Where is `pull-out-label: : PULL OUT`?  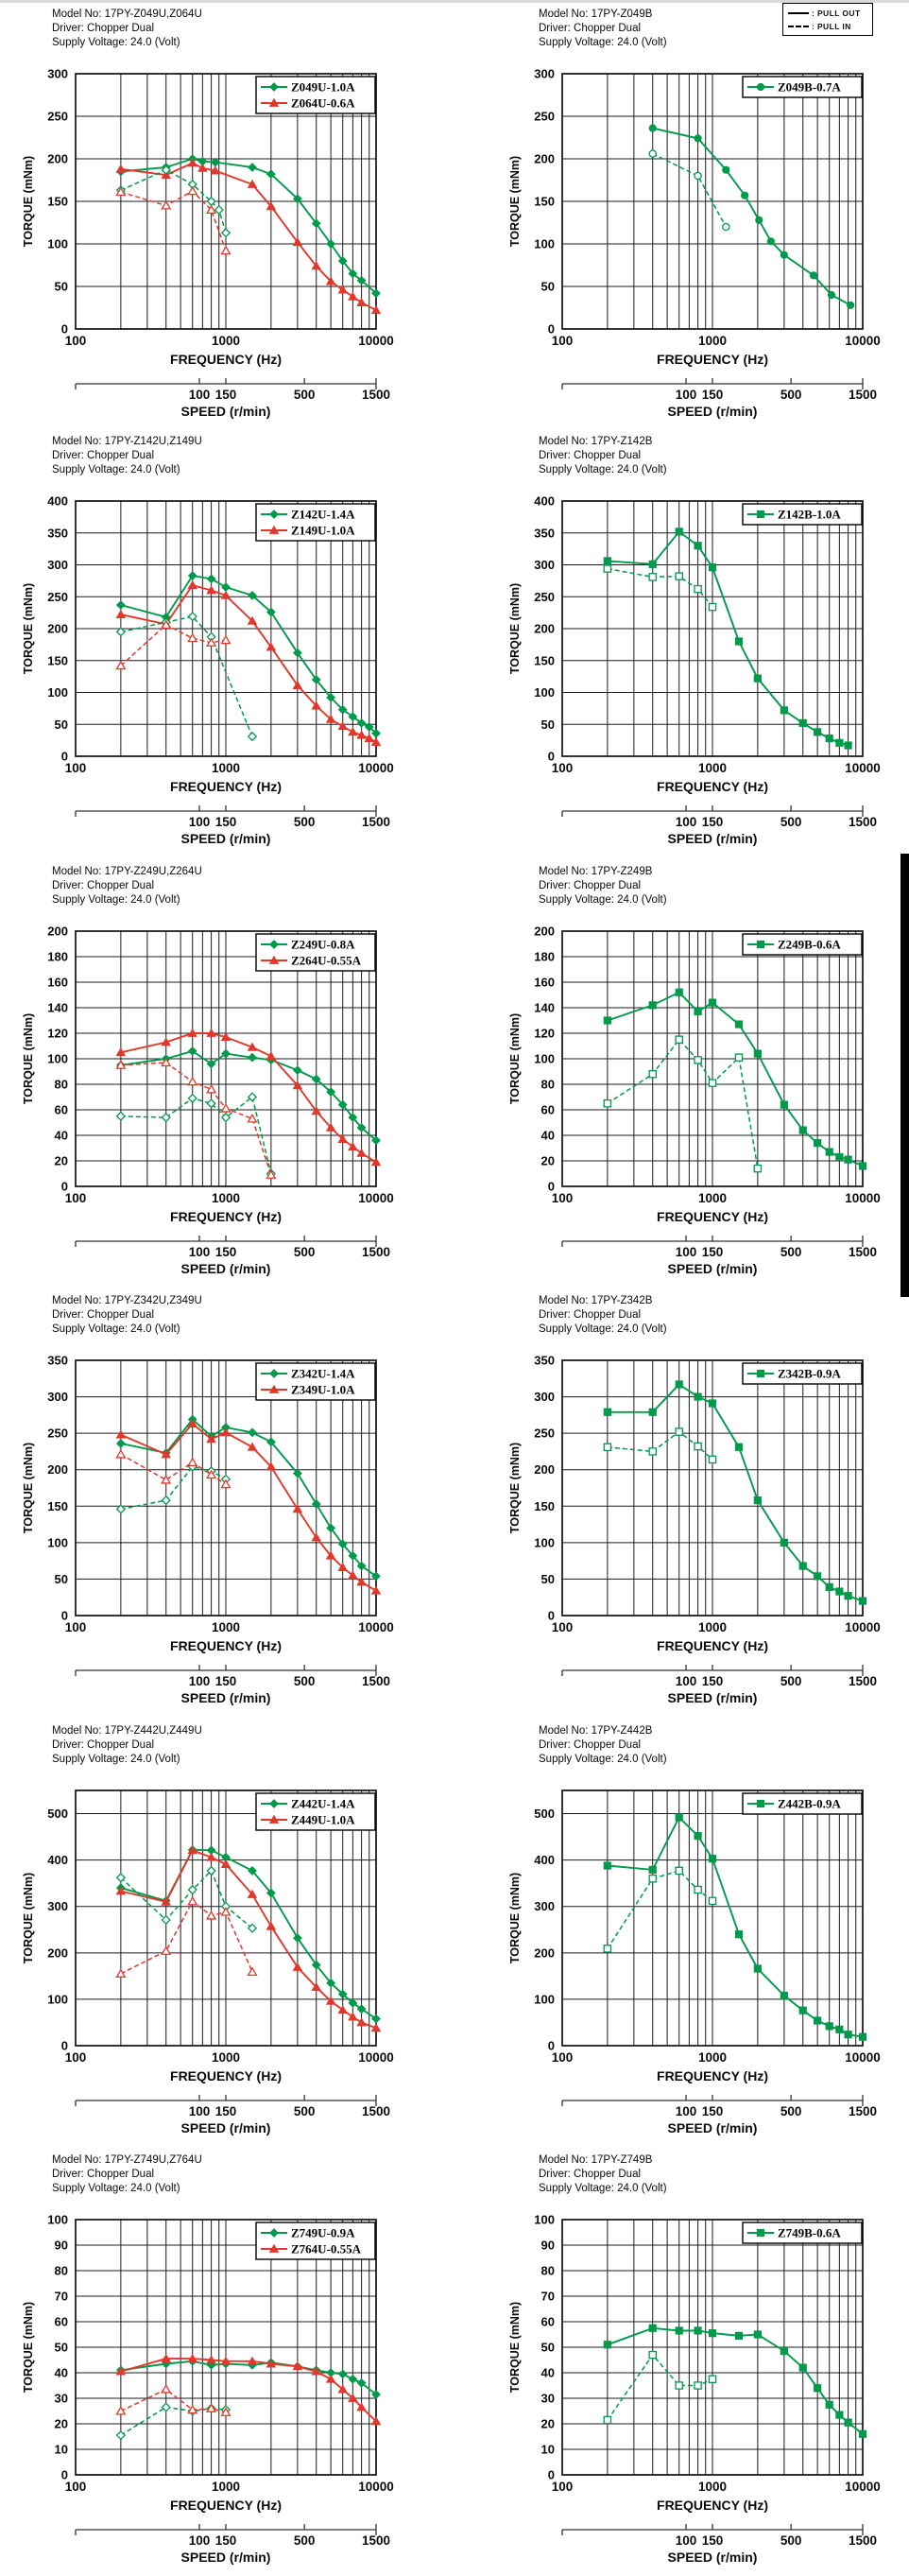 pull-out-label: : PULL OUT is located at coordinates (837, 13).